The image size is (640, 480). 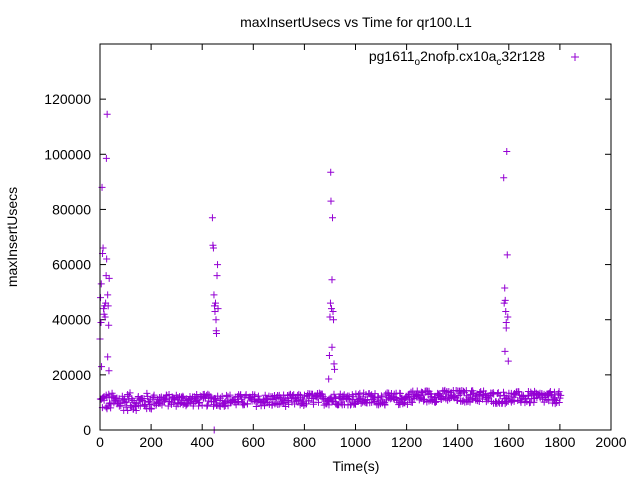 What do you see at coordinates (254, 442) in the screenshot?
I see `x-tick-label: 600` at bounding box center [254, 442].